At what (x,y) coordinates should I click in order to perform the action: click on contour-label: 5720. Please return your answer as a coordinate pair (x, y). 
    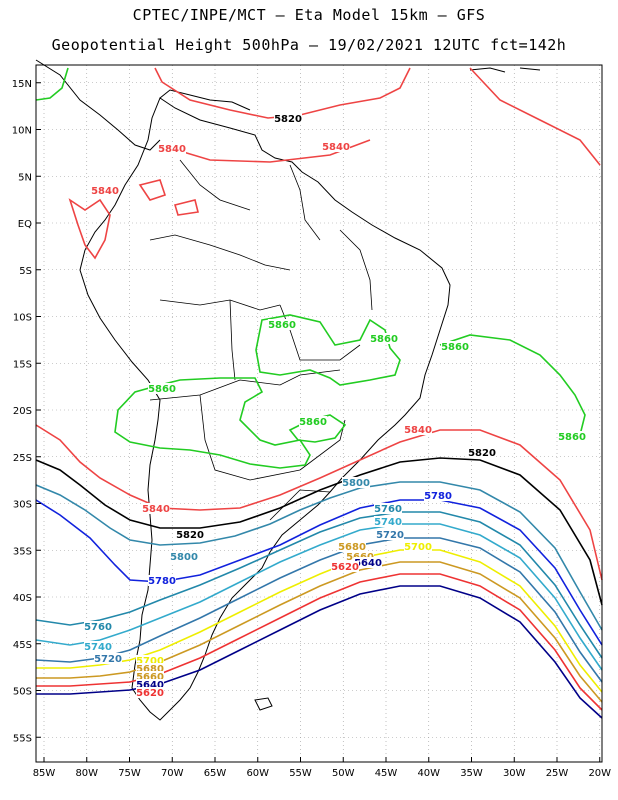
    Looking at the image, I should click on (390, 535).